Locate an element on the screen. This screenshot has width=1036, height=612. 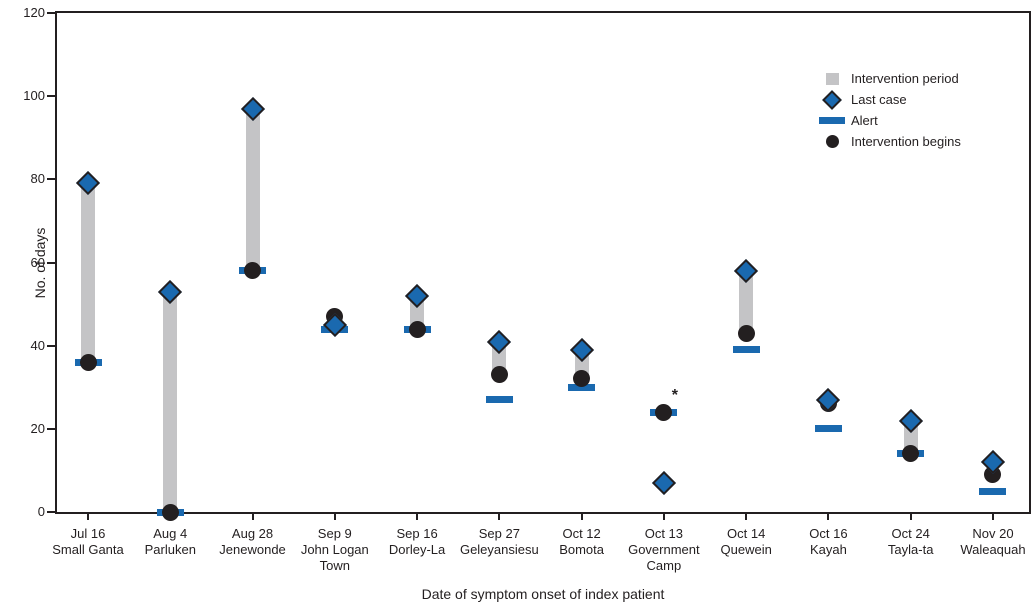
category-date: Sep 9 is located at coordinates (334, 533).